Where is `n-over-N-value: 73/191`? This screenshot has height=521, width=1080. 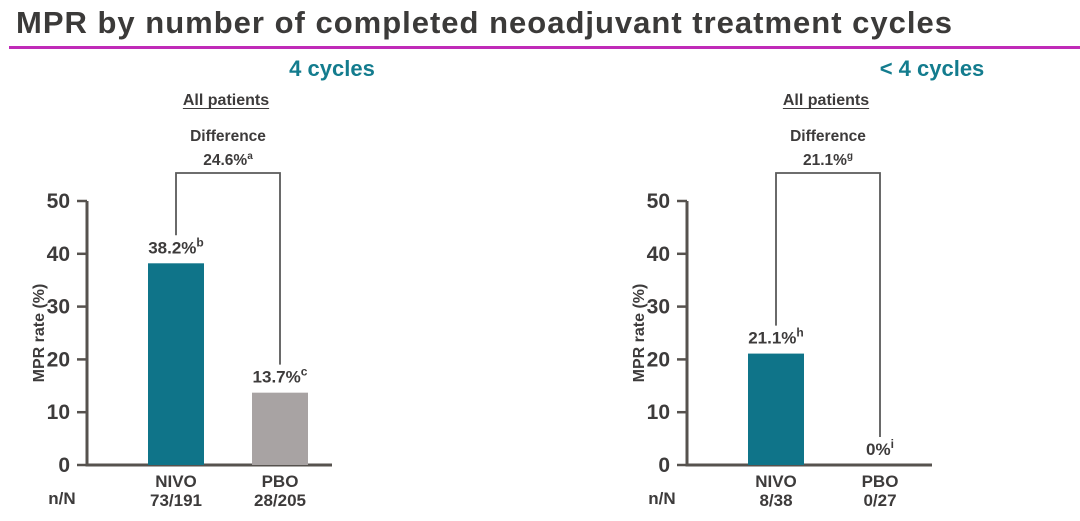
n-over-N-value: 73/191 is located at coordinates (176, 500).